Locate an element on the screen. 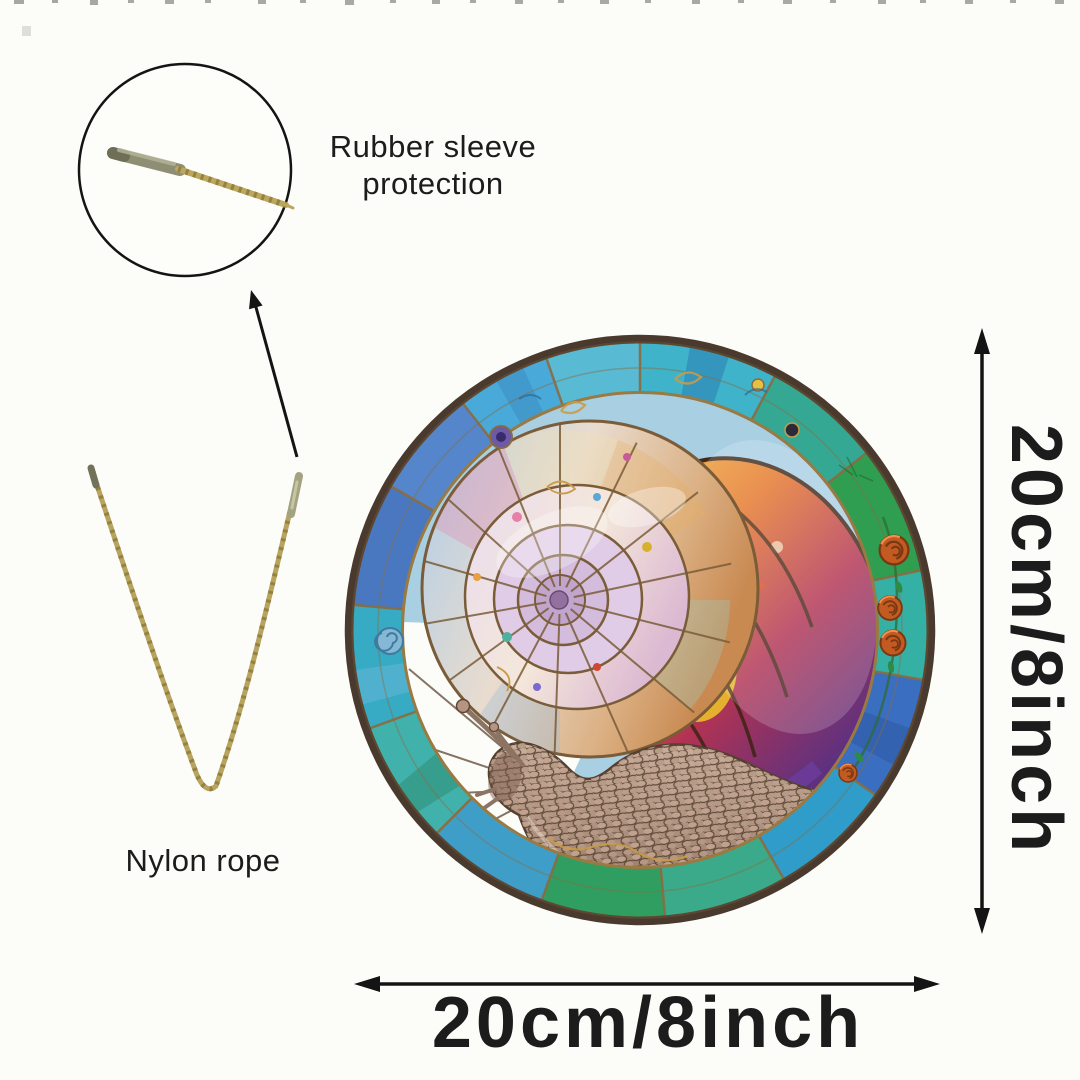 The height and width of the screenshot is (1080, 1080). shell-ornaments is located at coordinates (579, 572).